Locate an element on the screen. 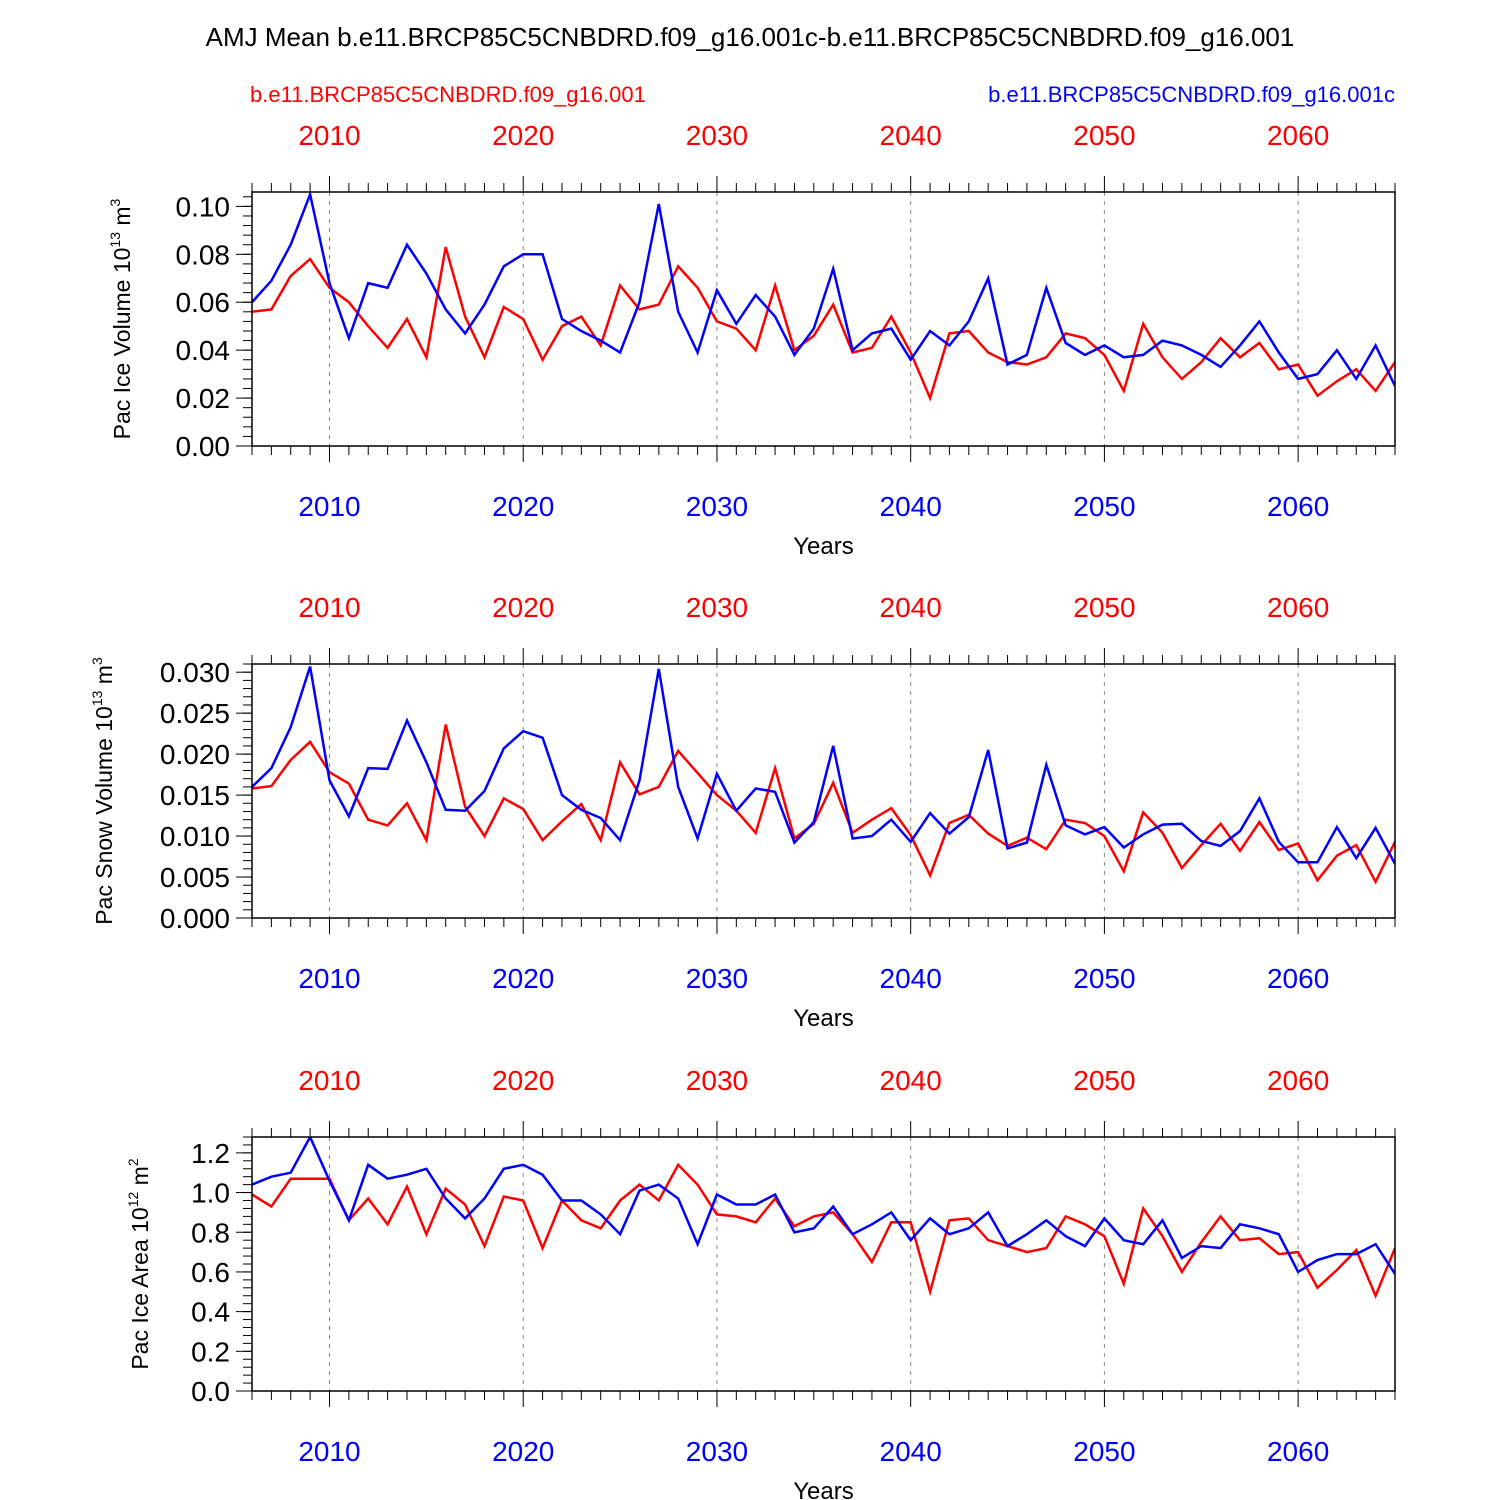  y-tick-label: 0.06 is located at coordinates (203, 302).